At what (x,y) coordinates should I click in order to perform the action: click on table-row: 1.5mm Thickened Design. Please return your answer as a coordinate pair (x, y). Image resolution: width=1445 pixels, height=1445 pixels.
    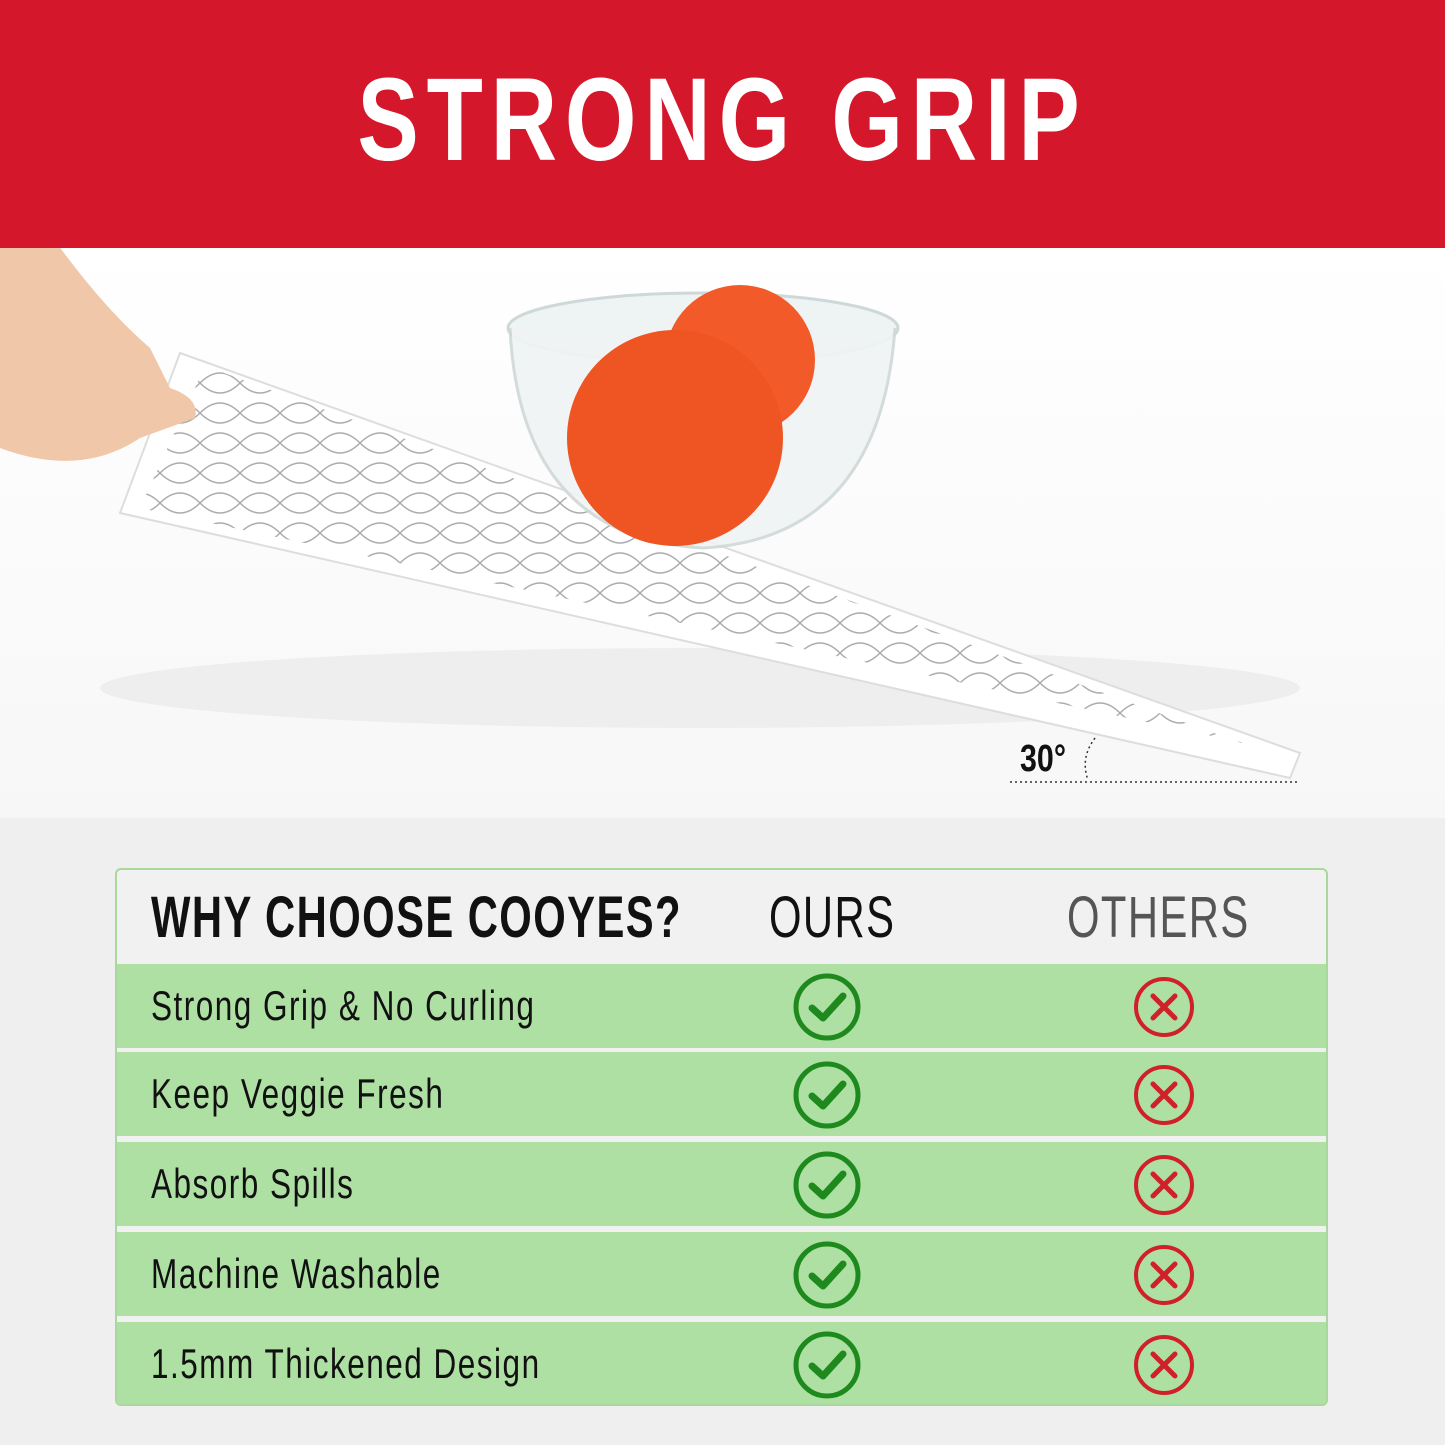
    Looking at the image, I should click on (721, 1363).